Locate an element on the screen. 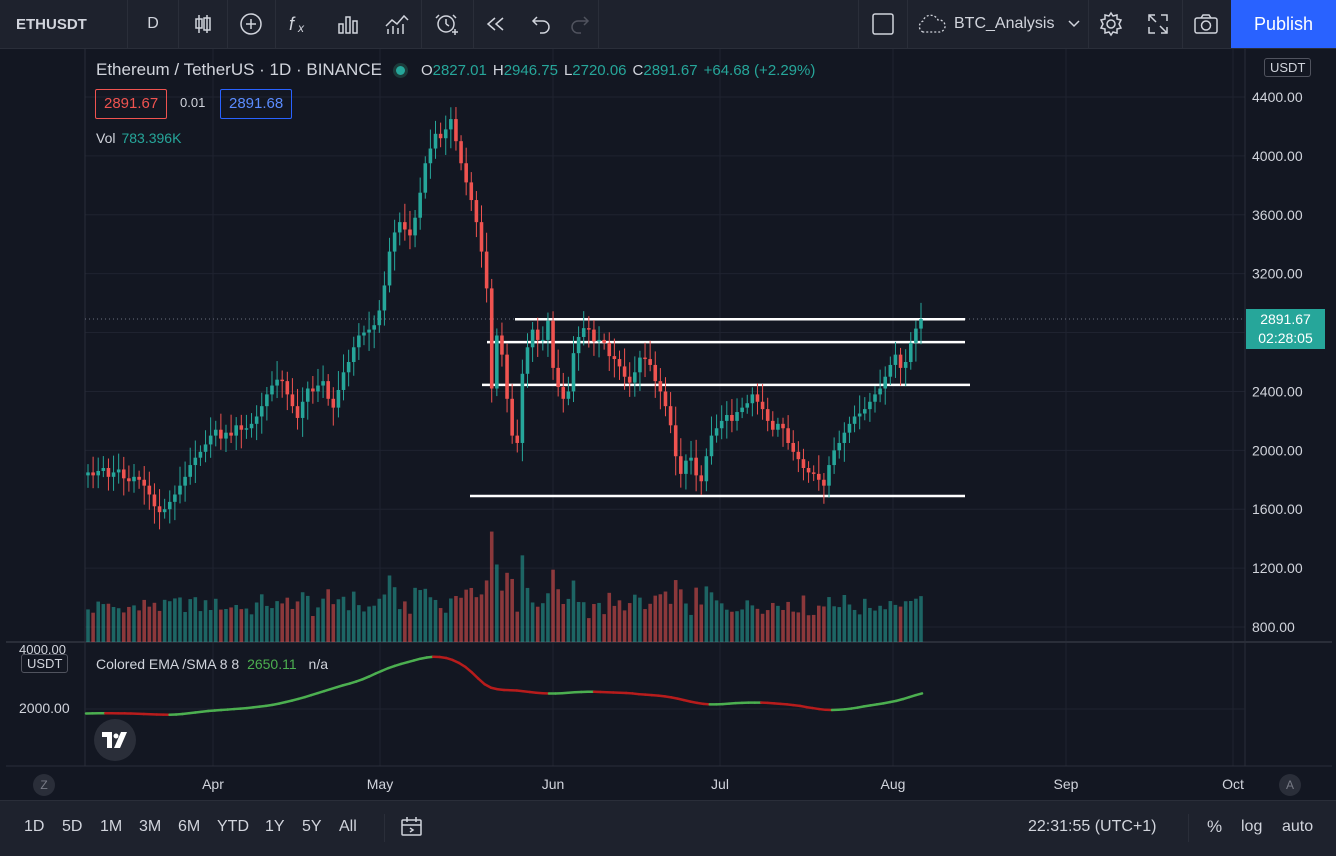  range-3m-button: 3M is located at coordinates (150, 828).